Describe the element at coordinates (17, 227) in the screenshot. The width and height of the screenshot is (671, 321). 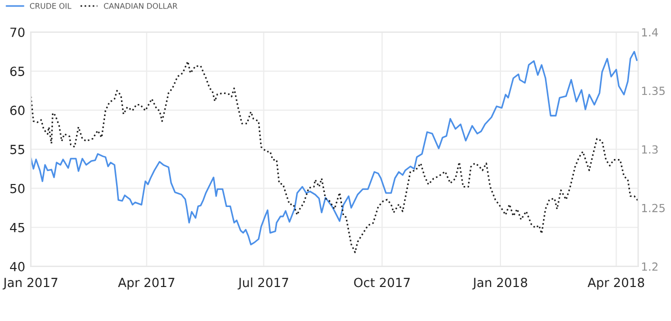
I see `y-tick-label: 45` at that location.